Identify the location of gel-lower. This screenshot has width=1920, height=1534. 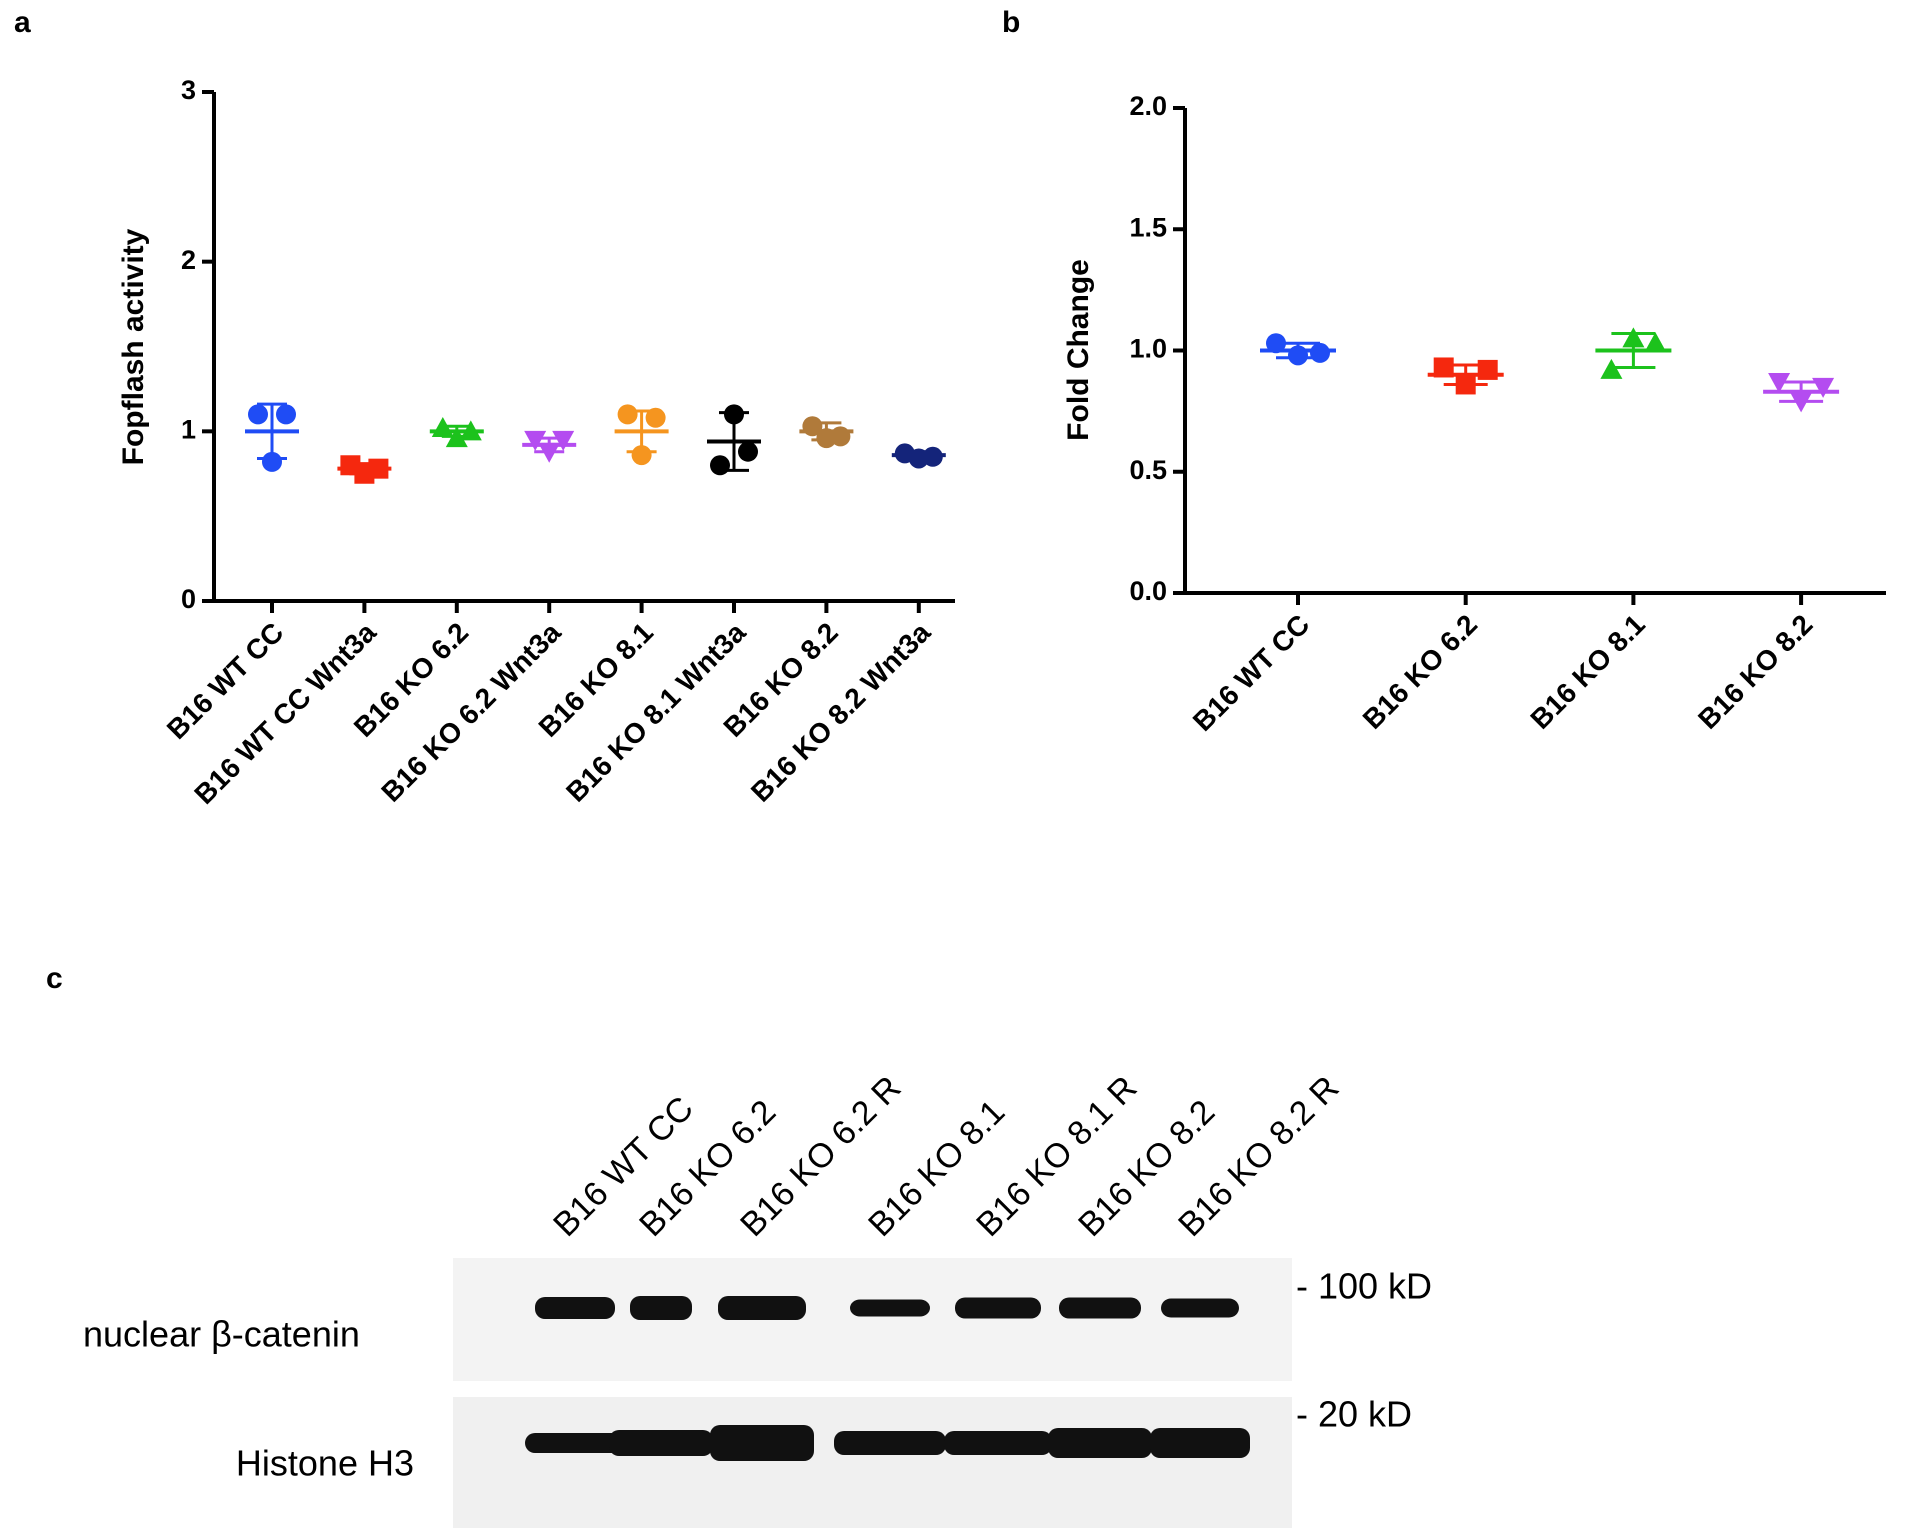
(872, 1462).